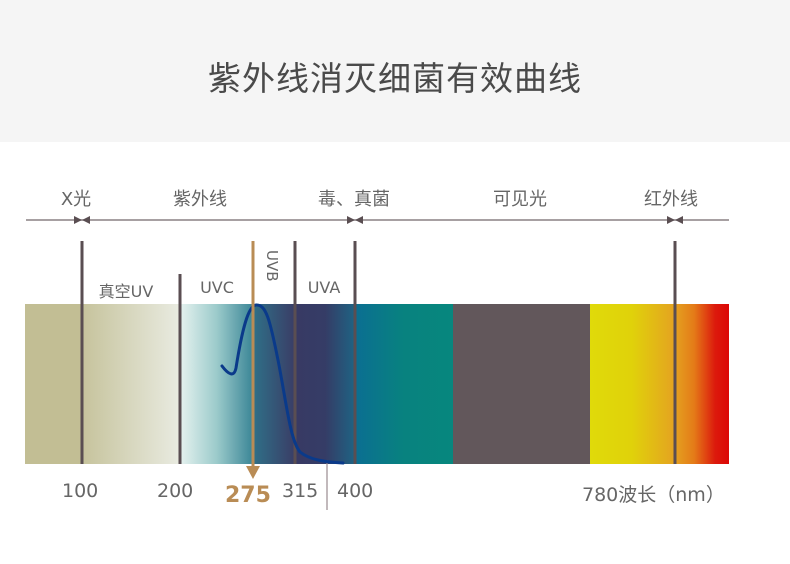 The width and height of the screenshot is (790, 564). Describe the element at coordinates (126, 291) in the screenshot. I see `sub-band-vacuum-uv: 真空UV` at that location.